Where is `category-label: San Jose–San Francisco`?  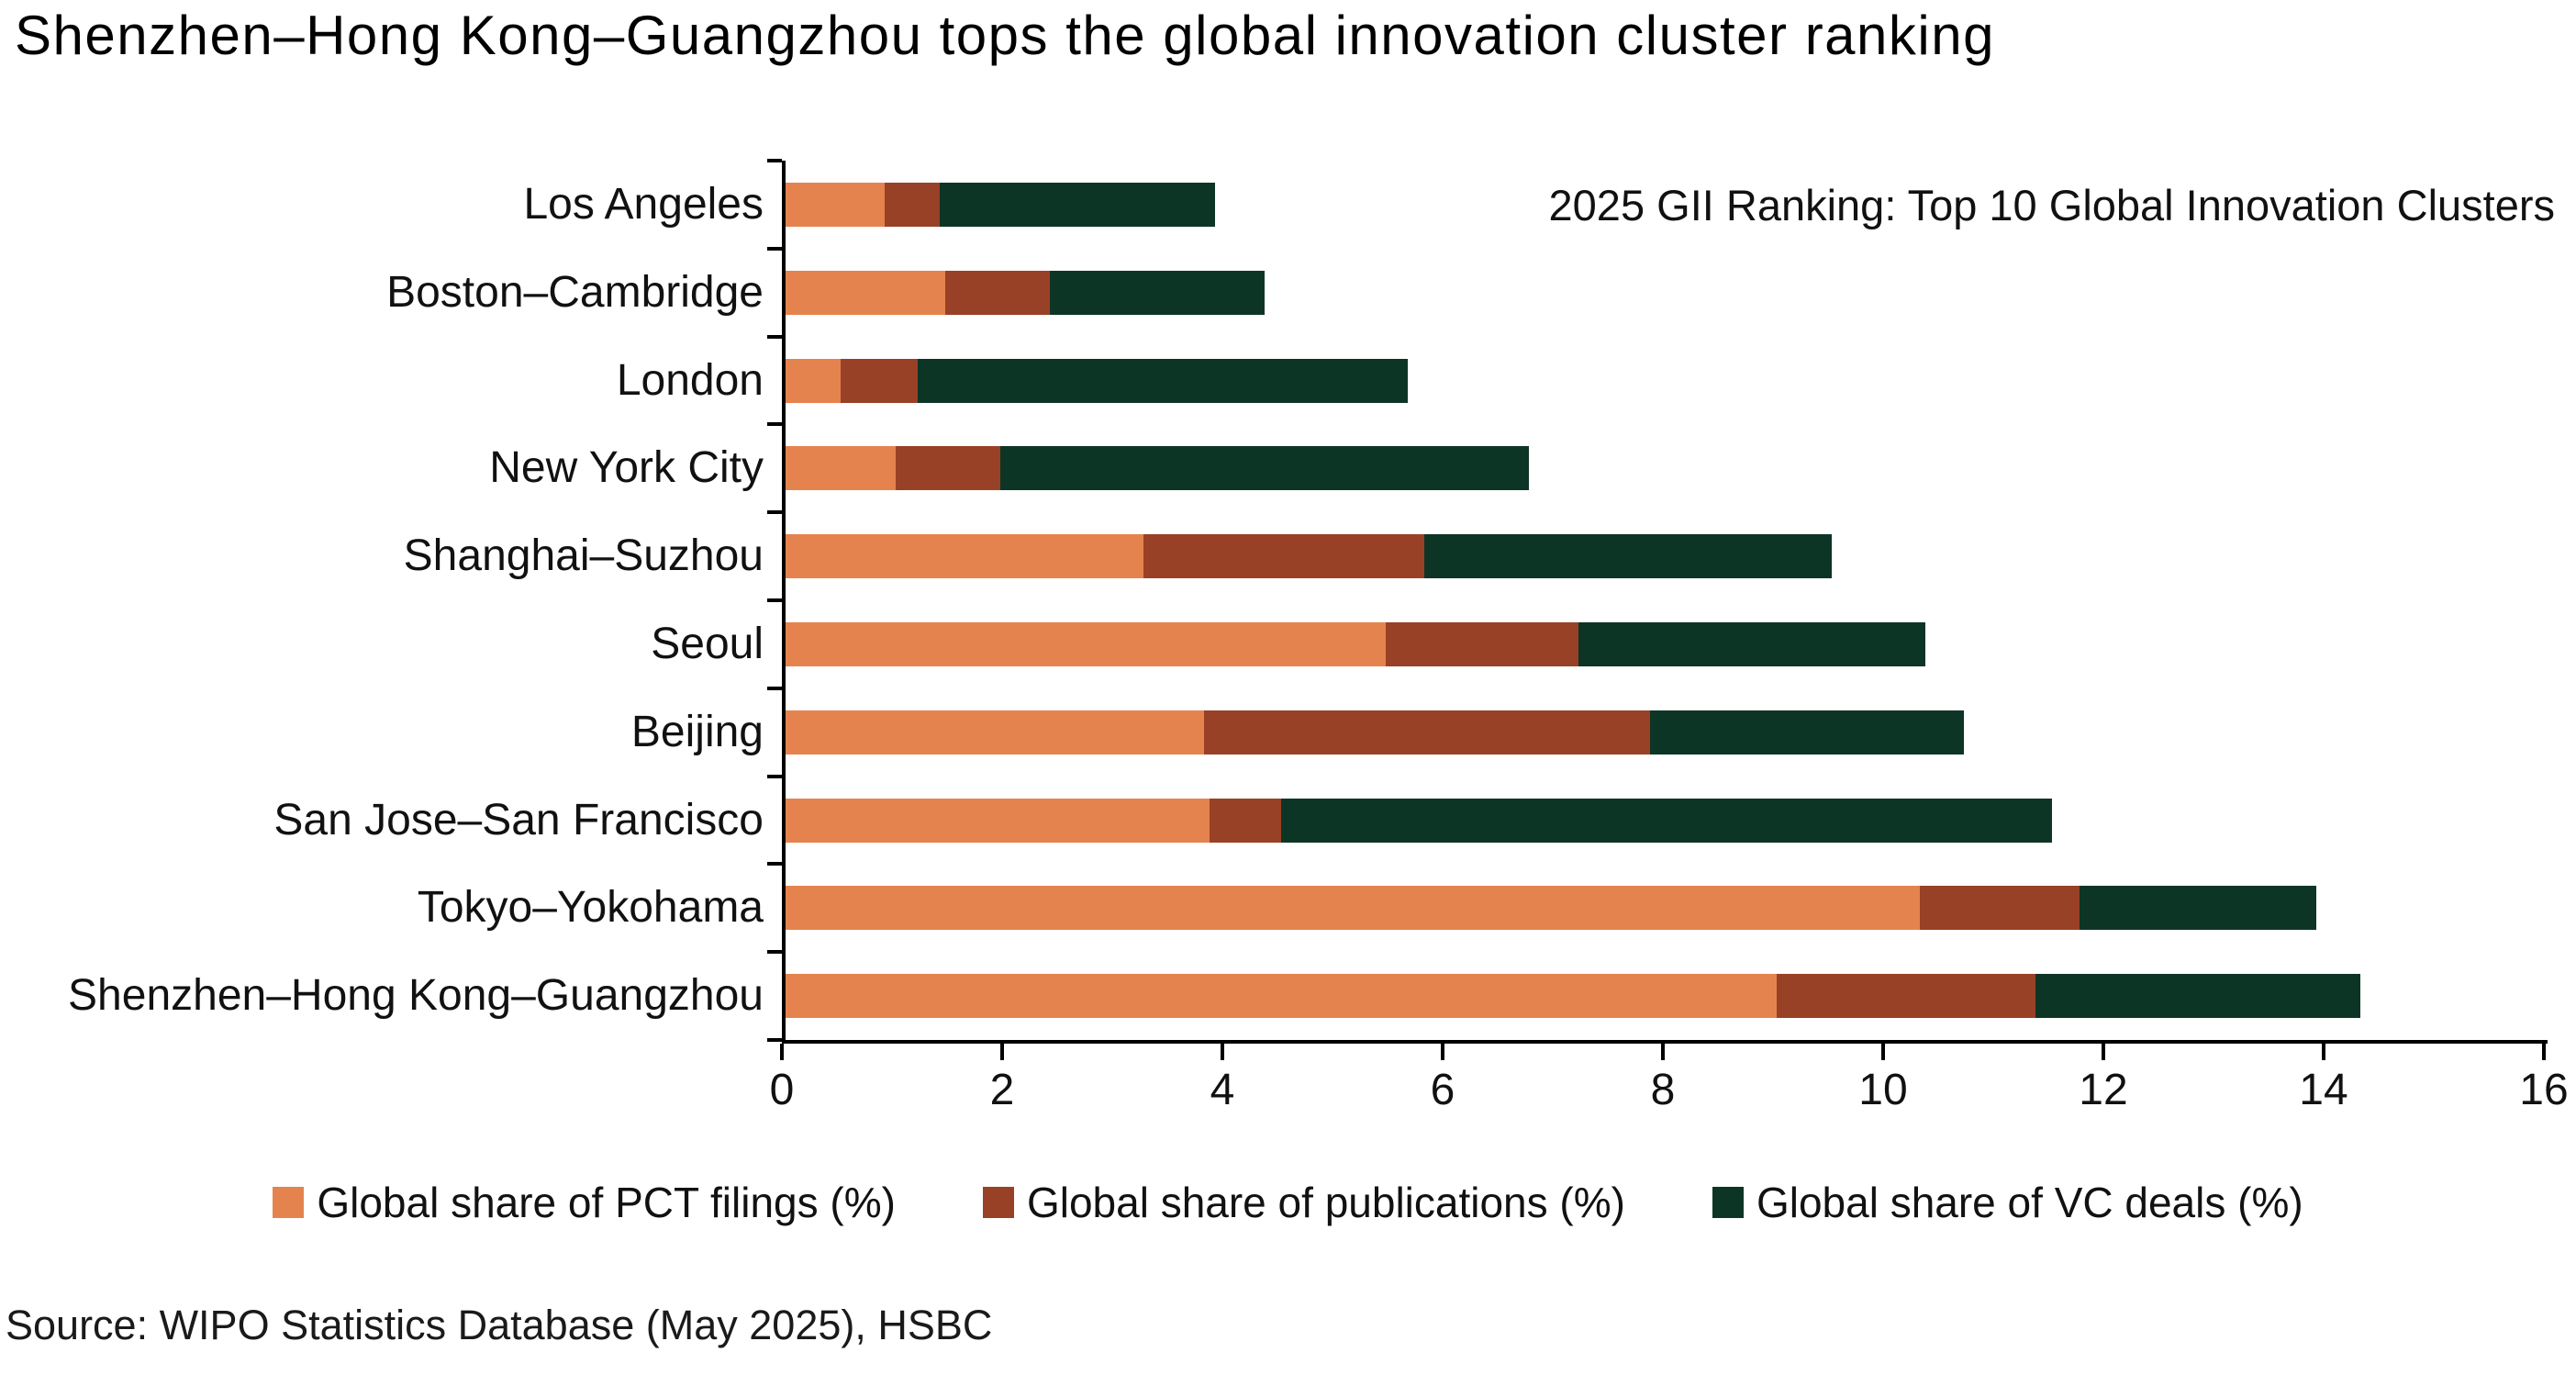
category-label: San Jose–San Francisco is located at coordinates (518, 819).